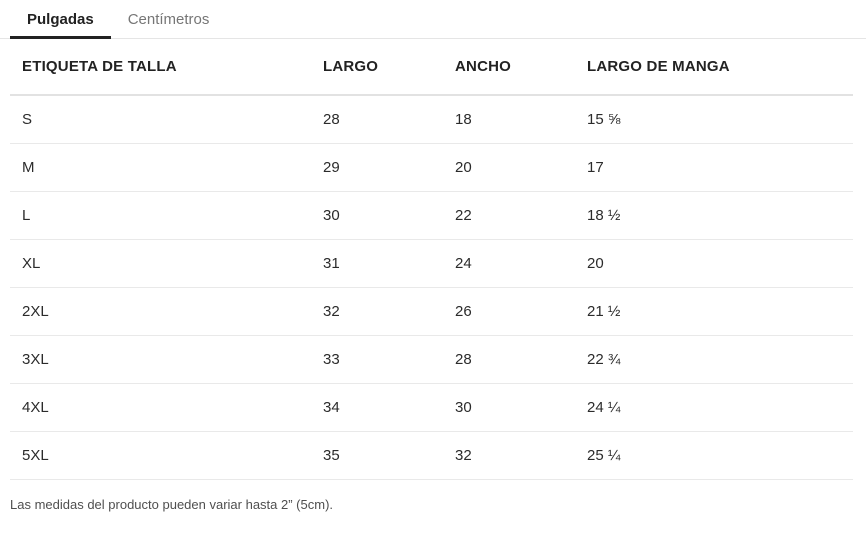 This screenshot has width=866, height=537. What do you see at coordinates (160, 263) in the screenshot?
I see `size-label: XL` at bounding box center [160, 263].